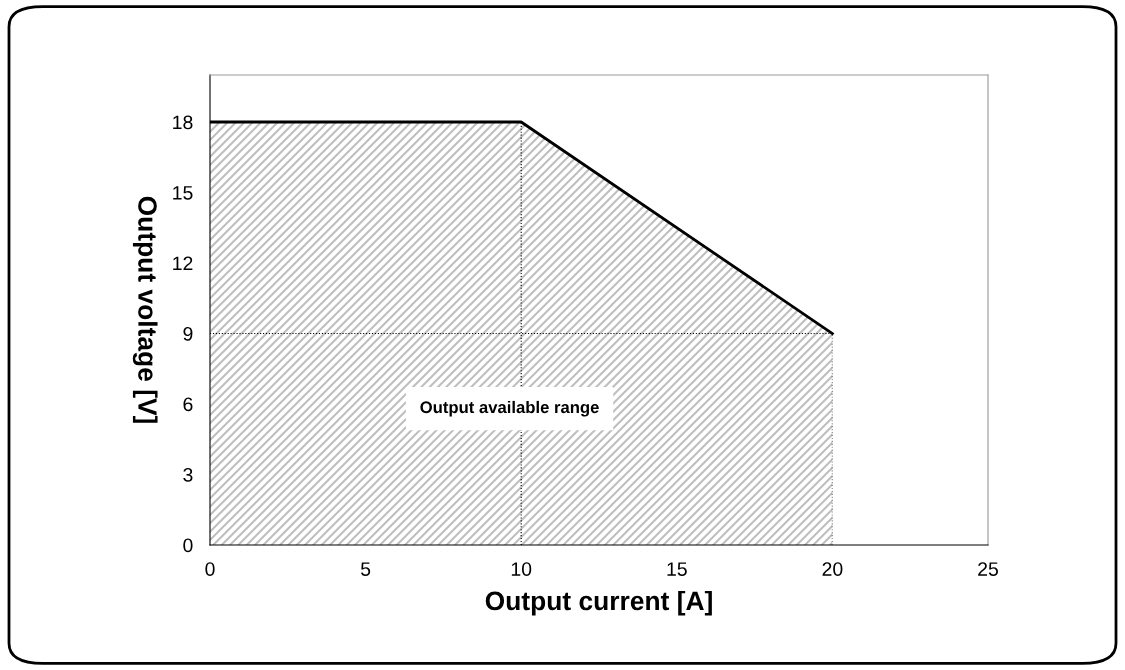 This screenshot has height=670, width=1125. What do you see at coordinates (210, 569) in the screenshot?
I see `x-tick-label: 0` at bounding box center [210, 569].